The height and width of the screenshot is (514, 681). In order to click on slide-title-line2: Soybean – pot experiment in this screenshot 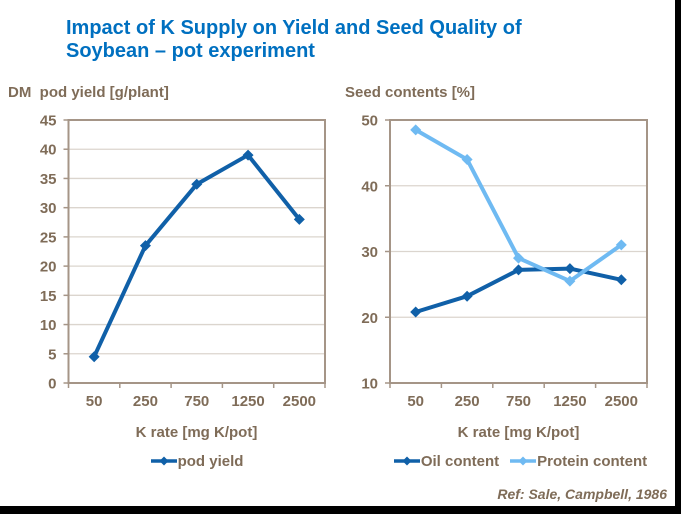, I will do `click(190, 51)`.